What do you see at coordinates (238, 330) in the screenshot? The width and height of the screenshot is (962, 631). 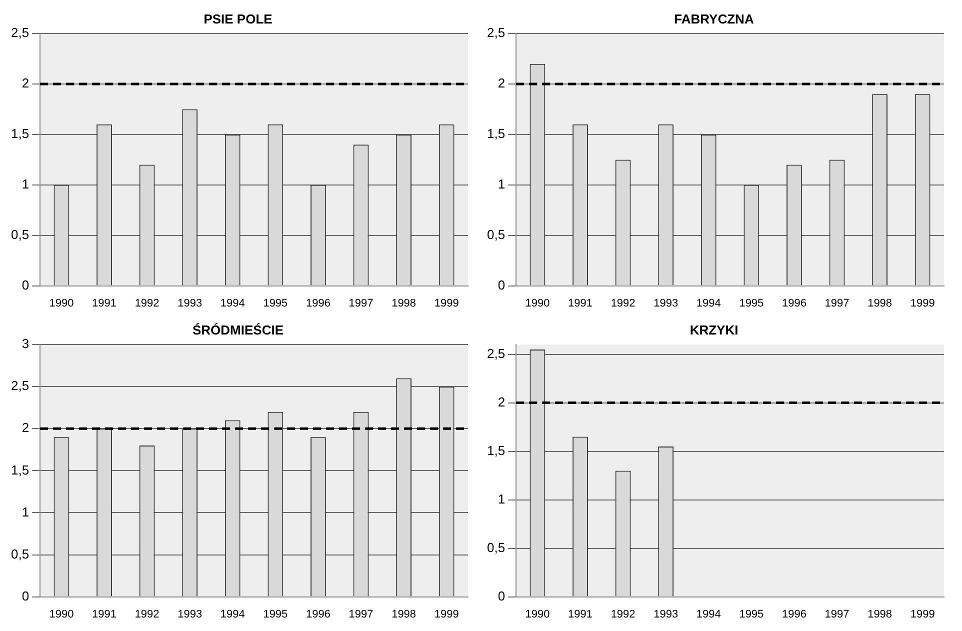 I see `chart-title: ŚRÓDMIEŚCIE` at bounding box center [238, 330].